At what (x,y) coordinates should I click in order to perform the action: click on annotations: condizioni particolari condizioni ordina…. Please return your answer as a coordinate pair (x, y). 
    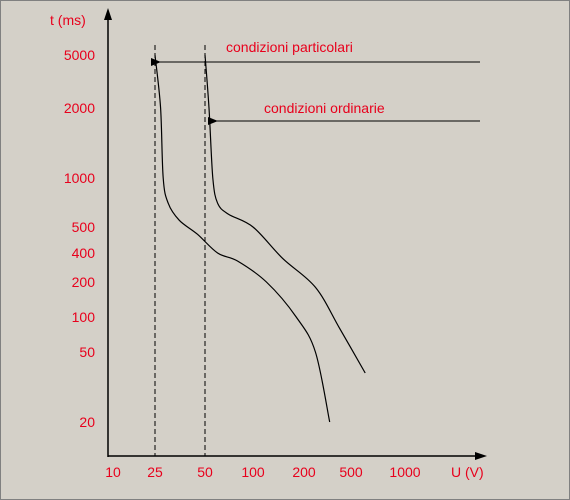
    Looking at the image, I should click on (315, 82).